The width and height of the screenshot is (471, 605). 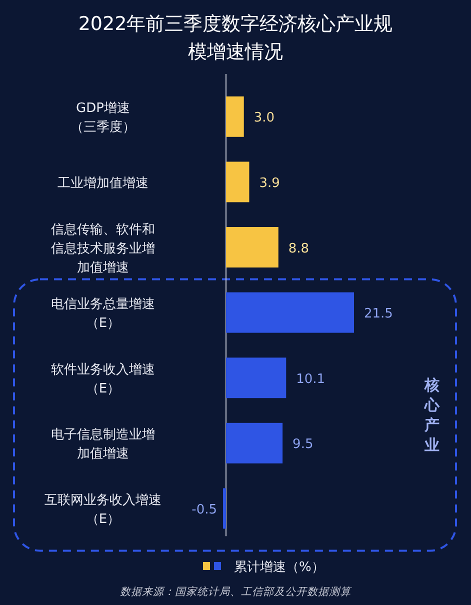 I want to click on data-label: 21.5, so click(x=378, y=314).